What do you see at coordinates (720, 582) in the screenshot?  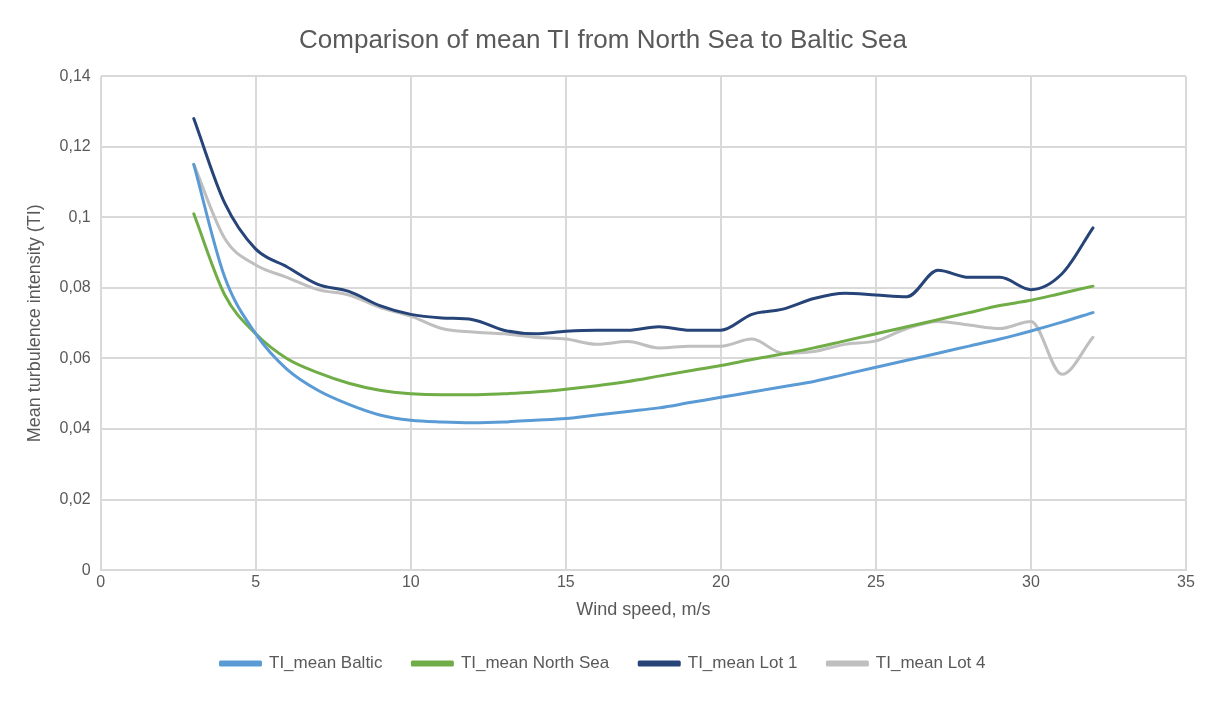 I see `x-tick-label: 20` at bounding box center [720, 582].